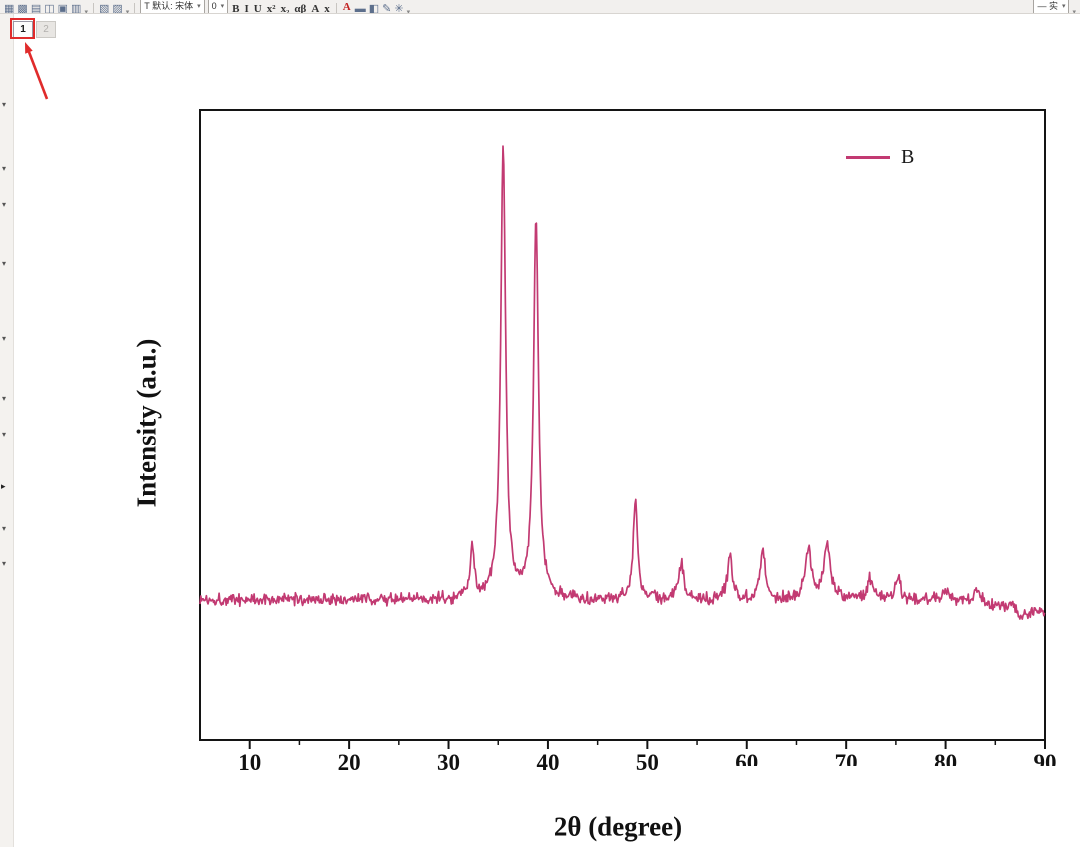 The image size is (1080, 847). Describe the element at coordinates (37, 71) in the screenshot. I see `red-arrow-annotation` at that location.